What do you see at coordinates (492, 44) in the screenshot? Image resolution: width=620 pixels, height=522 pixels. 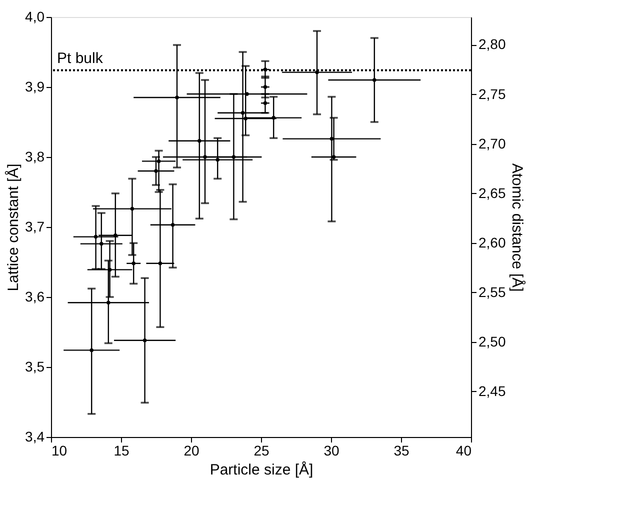 I see `y2-tick-label: 2,80` at bounding box center [492, 44].